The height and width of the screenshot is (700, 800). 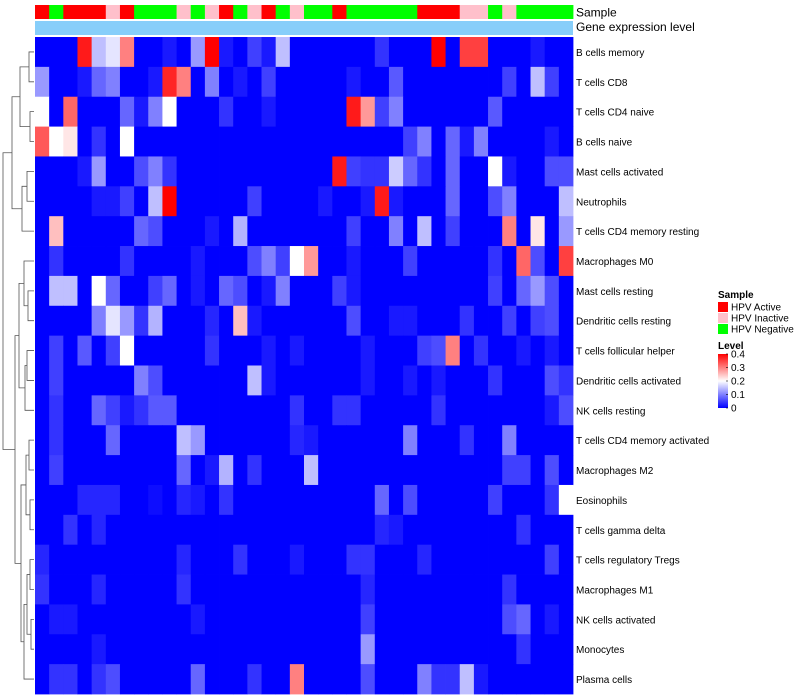 I want to click on row-label: T cells regulatory Tregs, so click(x=628, y=561).